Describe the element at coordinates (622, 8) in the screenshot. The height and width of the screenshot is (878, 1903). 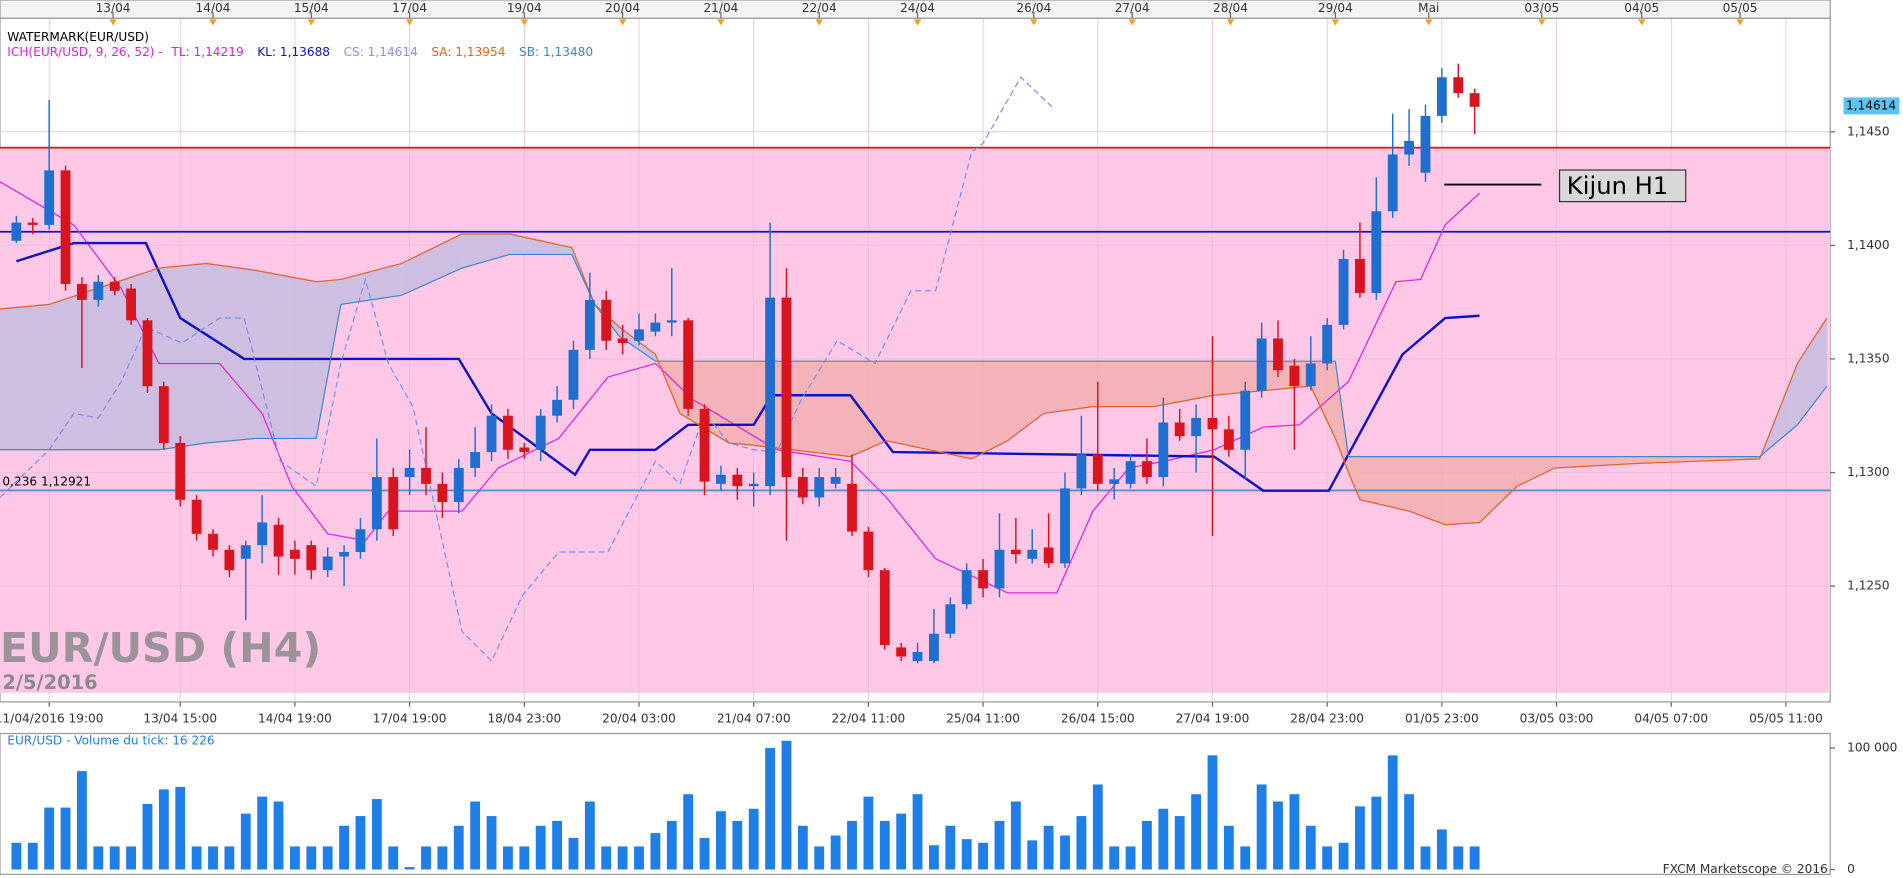
I see `top-tick-label: 20/04` at that location.